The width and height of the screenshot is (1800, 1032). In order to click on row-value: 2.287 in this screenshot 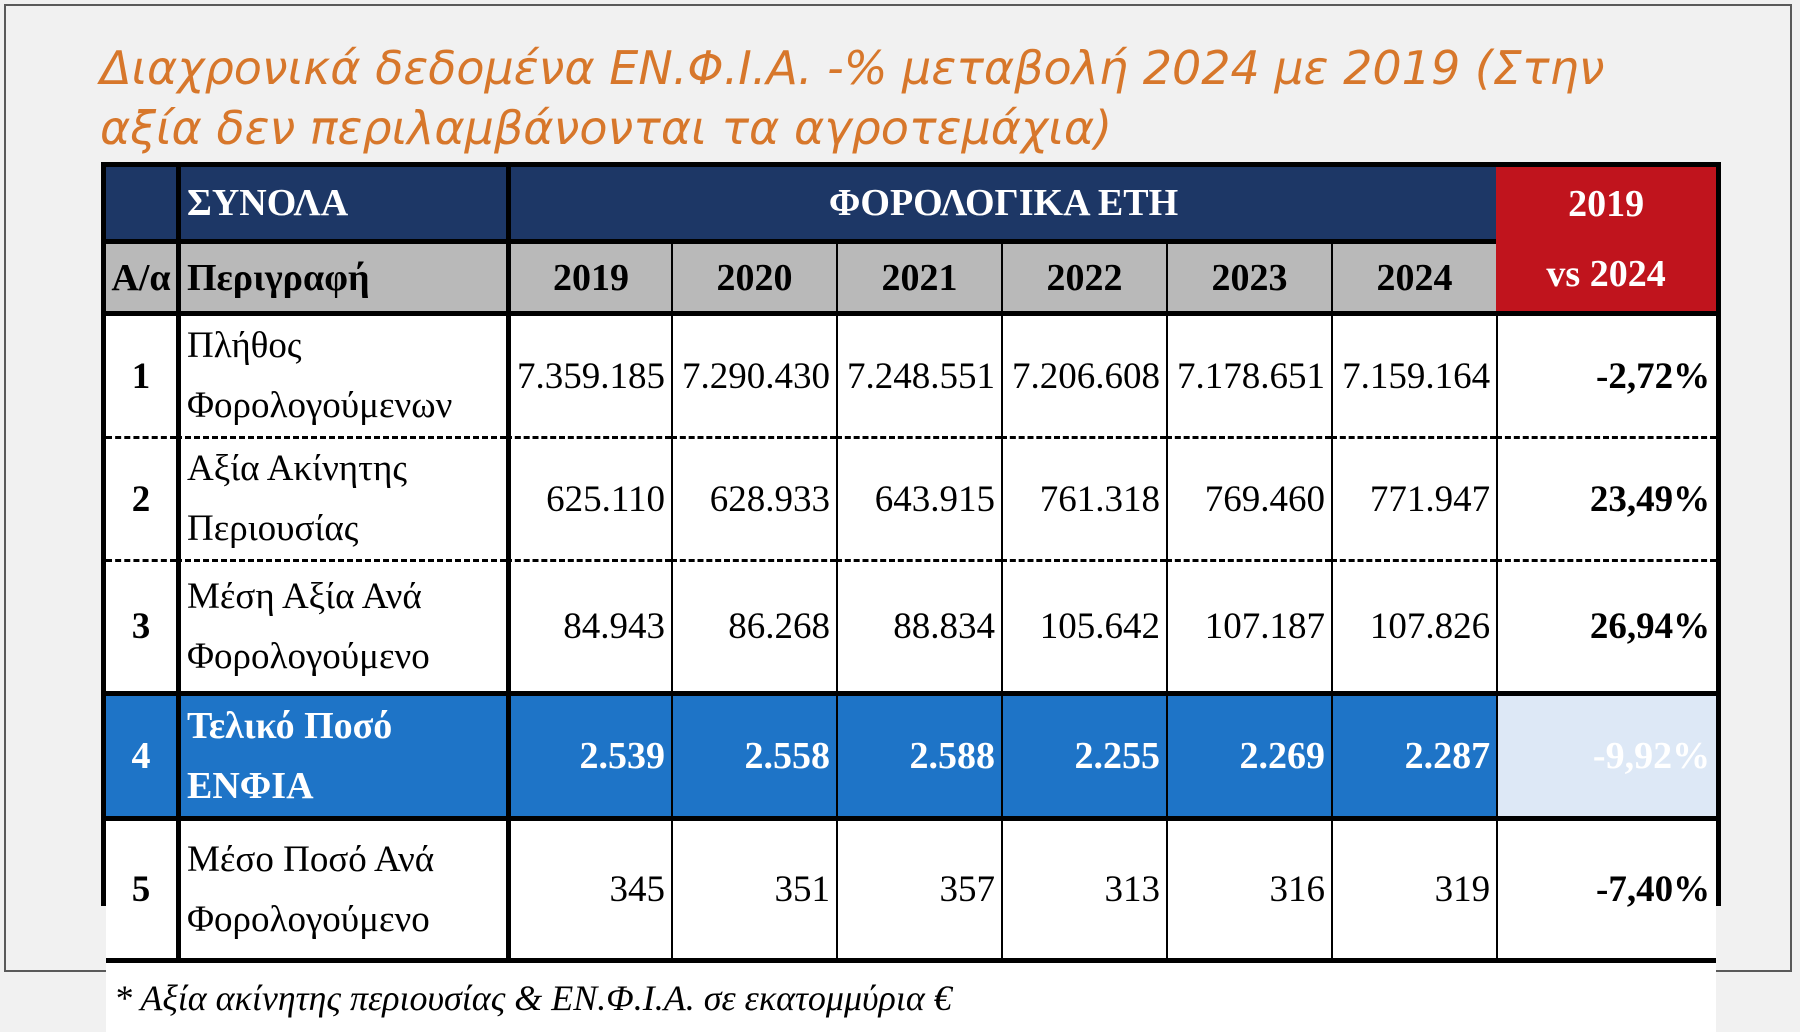, I will do `click(1414, 753)`.